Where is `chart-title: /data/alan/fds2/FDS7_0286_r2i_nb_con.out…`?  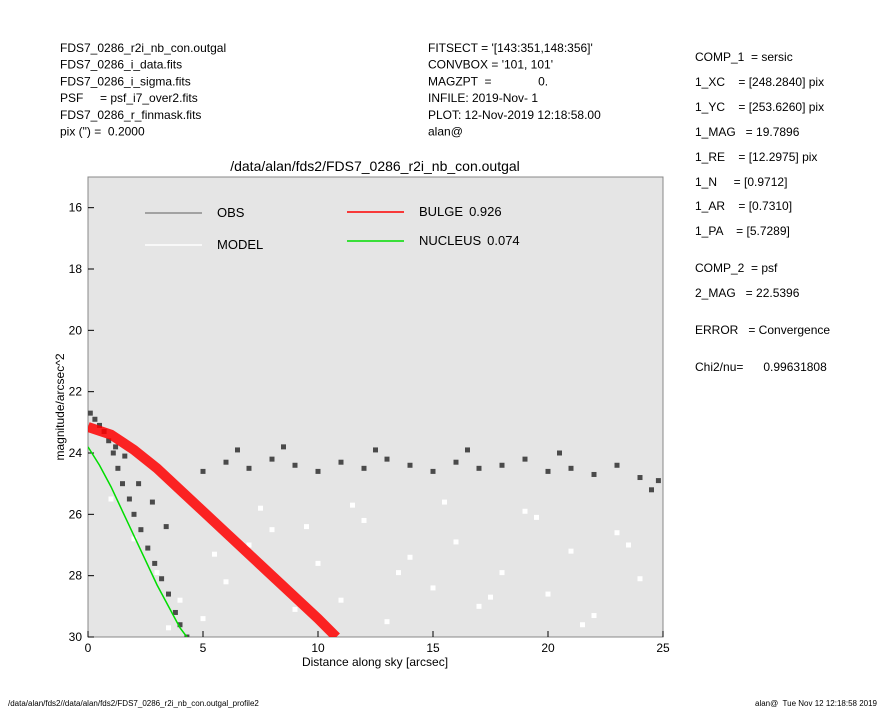 chart-title: /data/alan/fds2/FDS7_0286_r2i_nb_con.out… is located at coordinates (375, 166).